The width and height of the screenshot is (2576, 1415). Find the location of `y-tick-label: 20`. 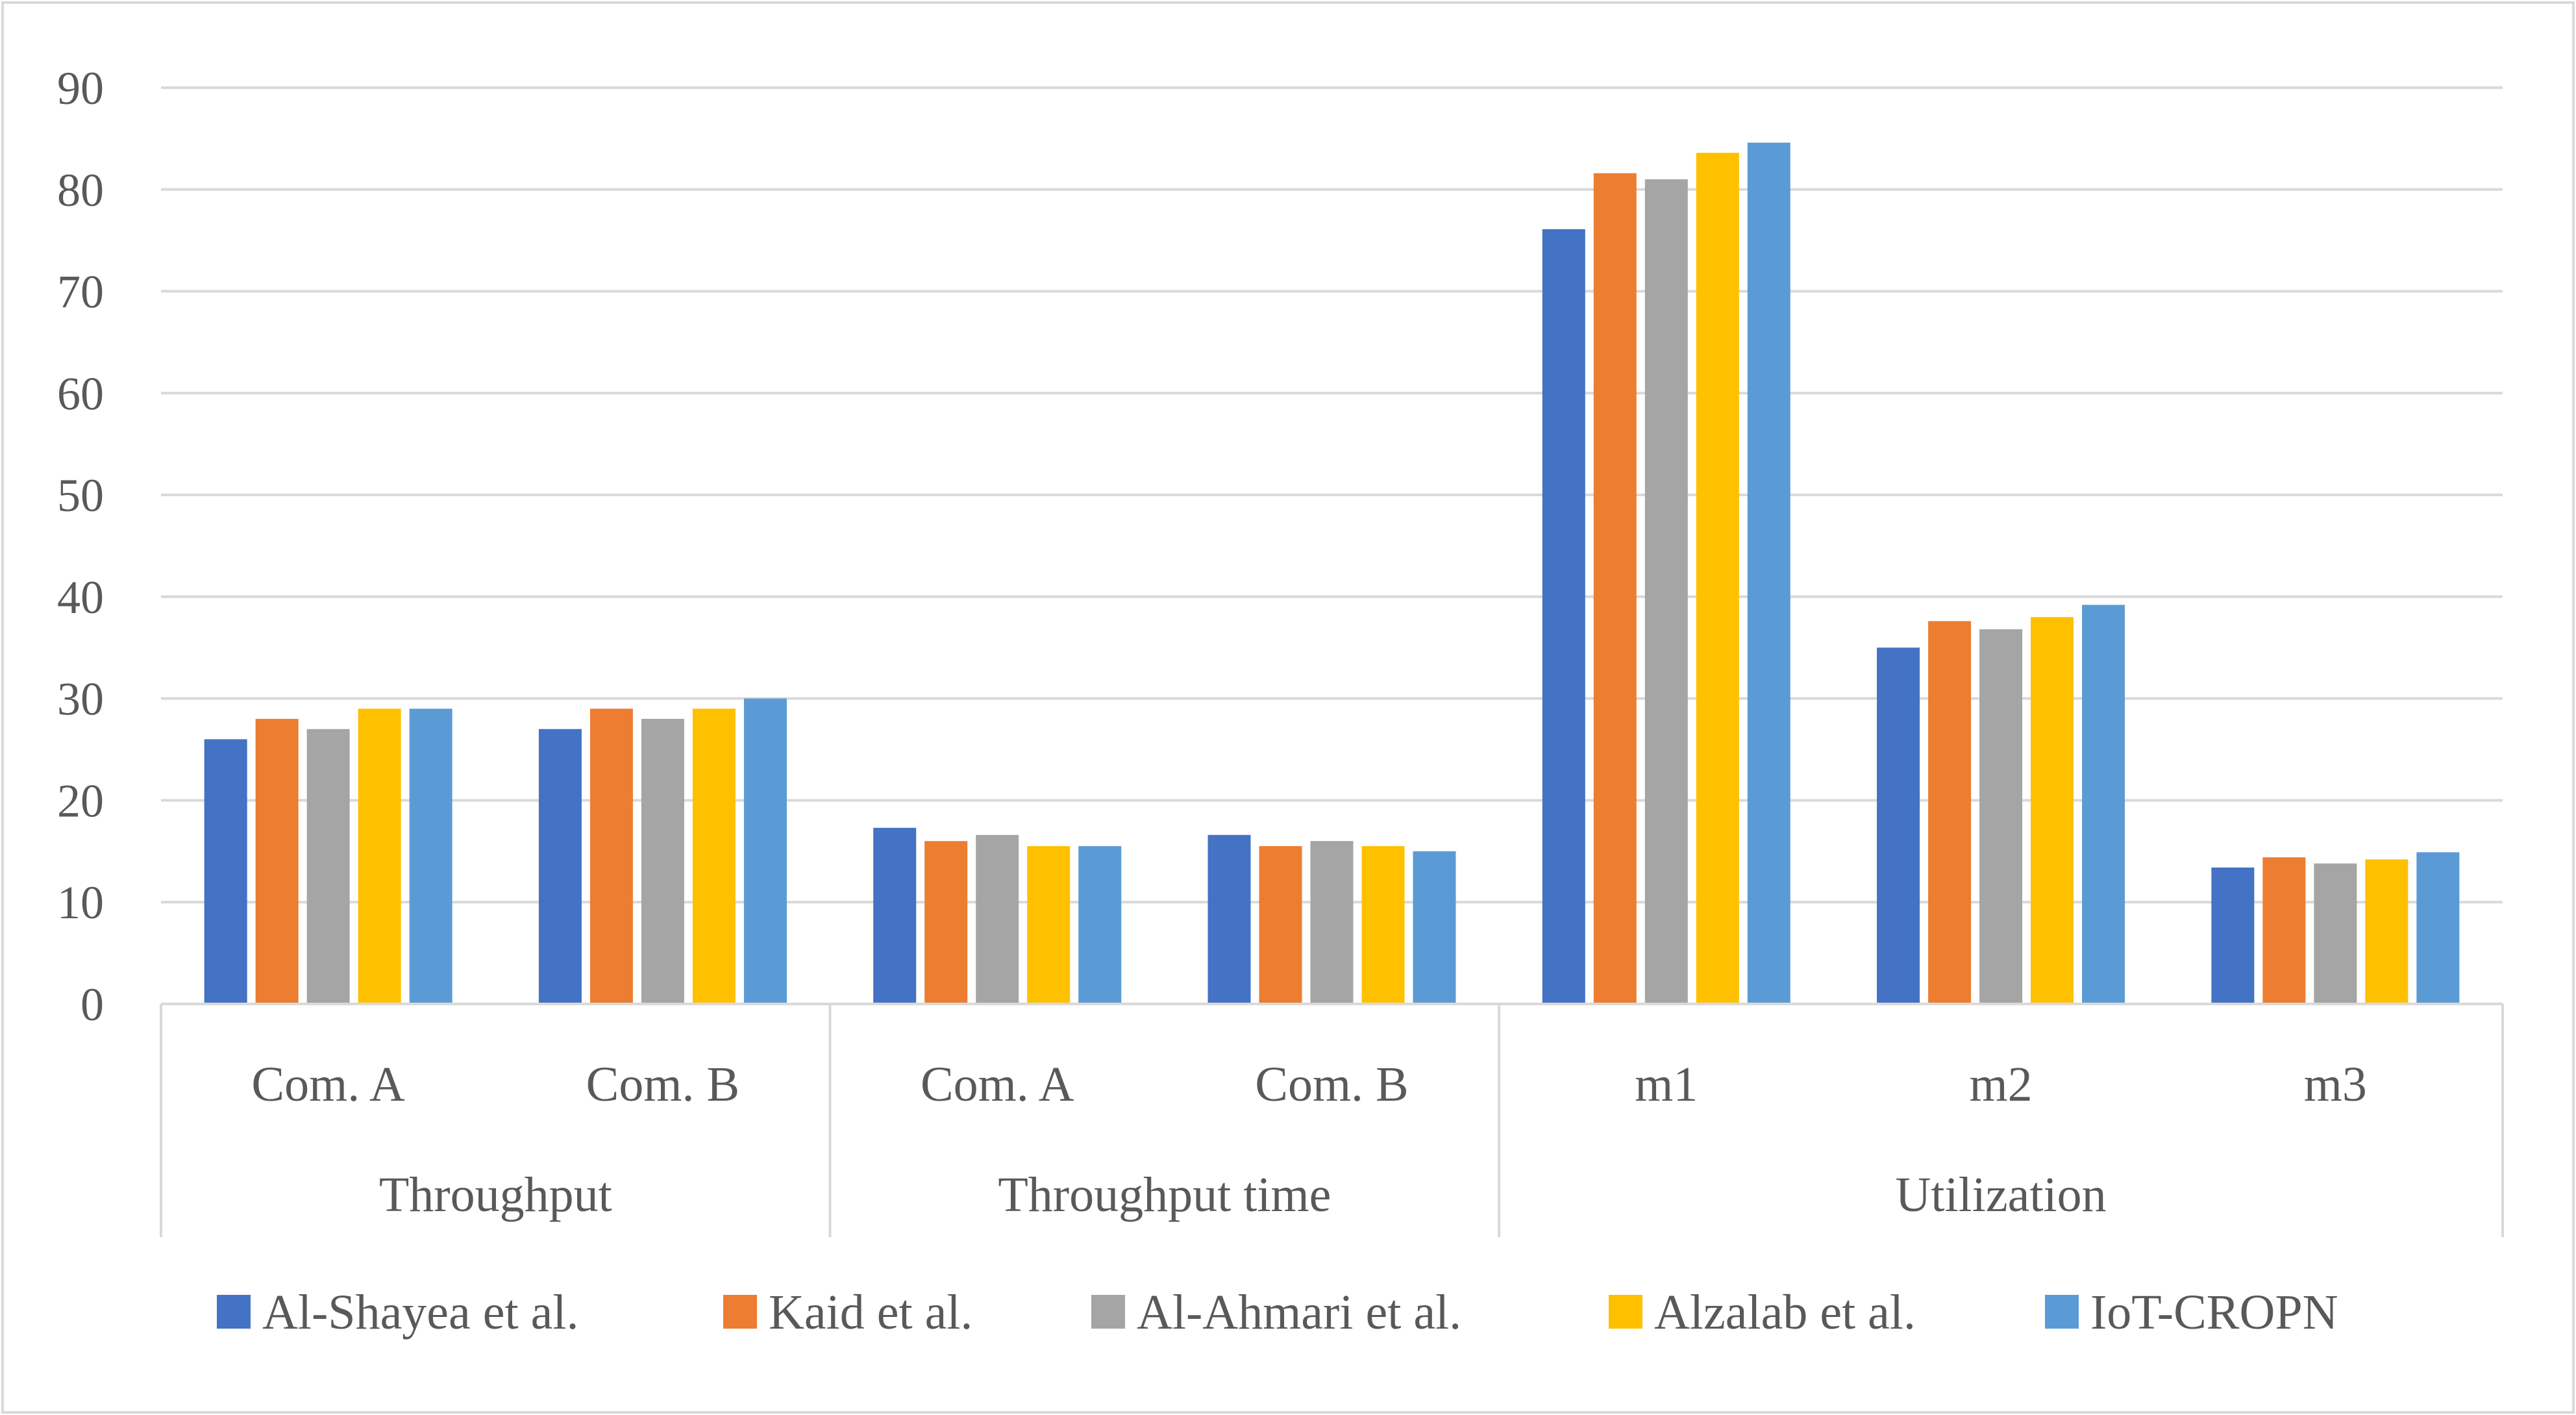

y-tick-label: 20 is located at coordinates (80, 801).